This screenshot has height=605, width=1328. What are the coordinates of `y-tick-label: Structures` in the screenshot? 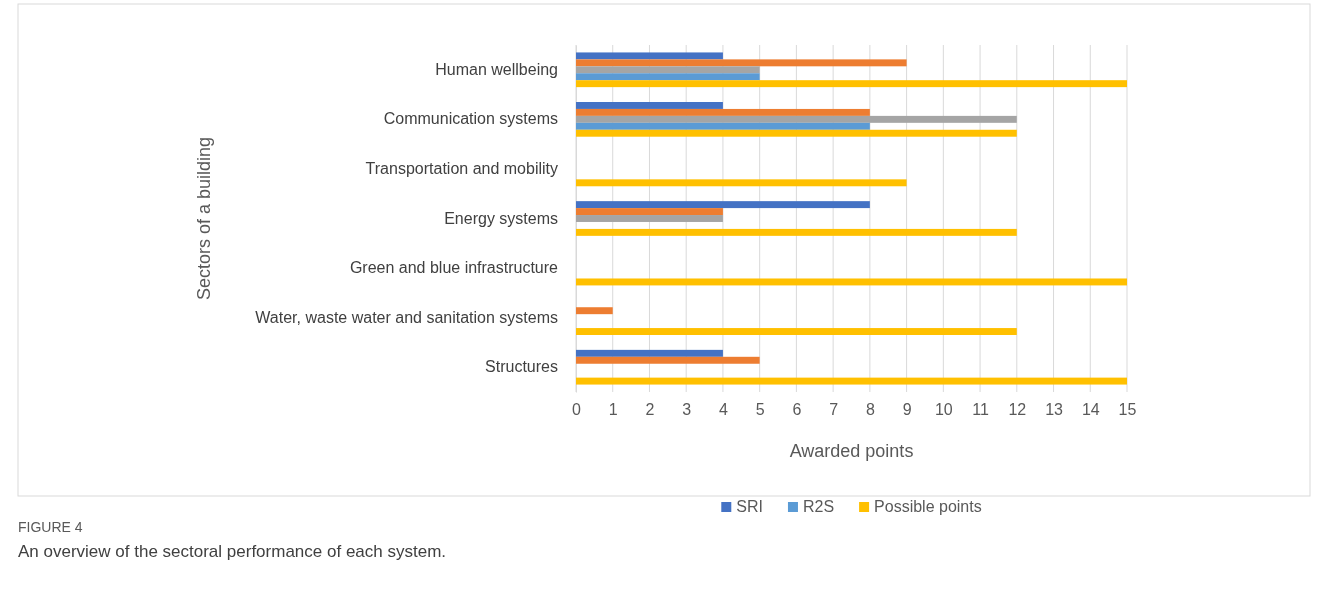 It's located at (521, 367).